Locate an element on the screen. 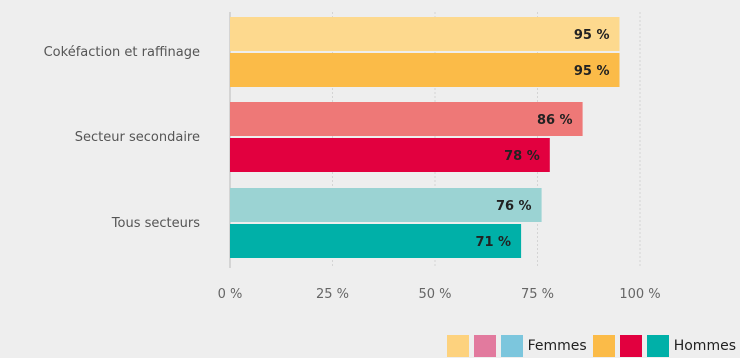 The height and width of the screenshot is (358, 740). legend-label: Femmes is located at coordinates (557, 346).